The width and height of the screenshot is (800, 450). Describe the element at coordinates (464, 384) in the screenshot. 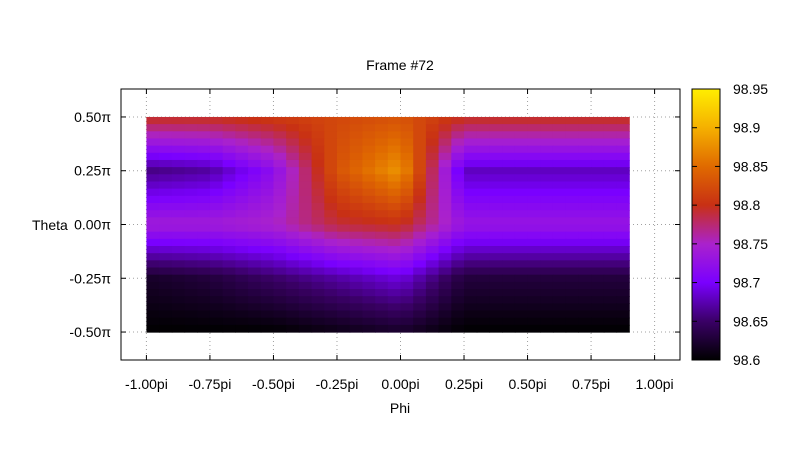

I see `x-tick-label: 0.25pi` at that location.